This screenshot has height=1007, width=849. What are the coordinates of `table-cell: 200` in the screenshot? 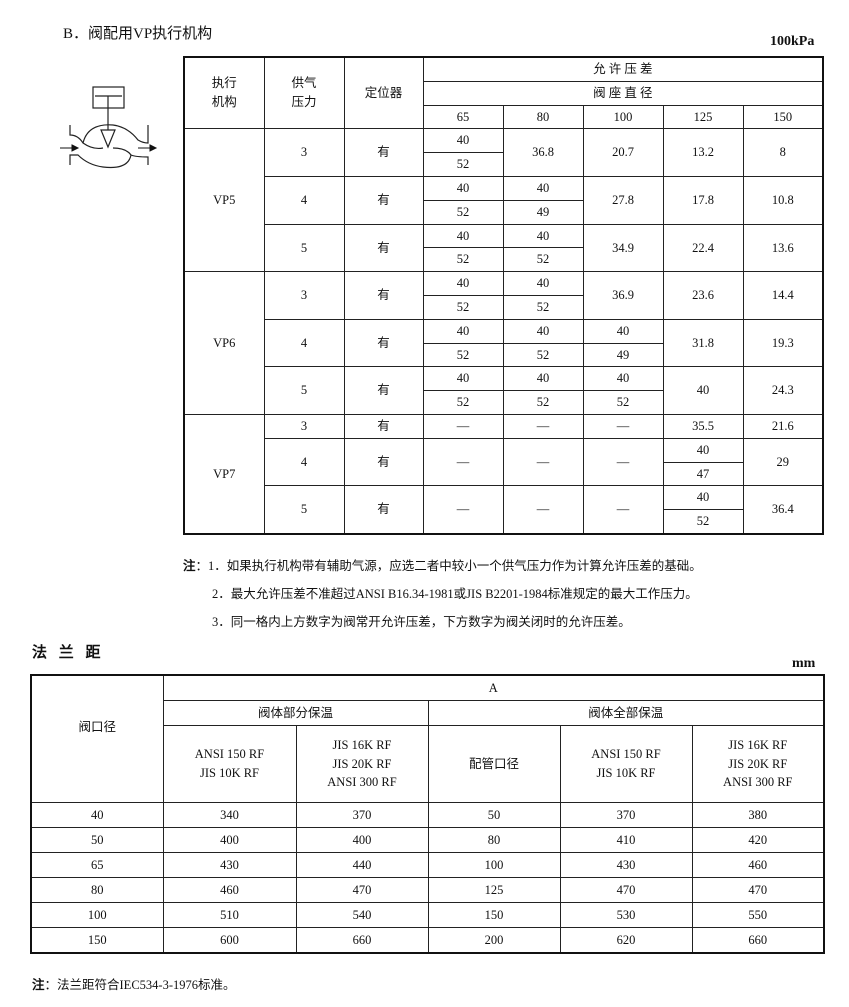 It's located at (494, 940).